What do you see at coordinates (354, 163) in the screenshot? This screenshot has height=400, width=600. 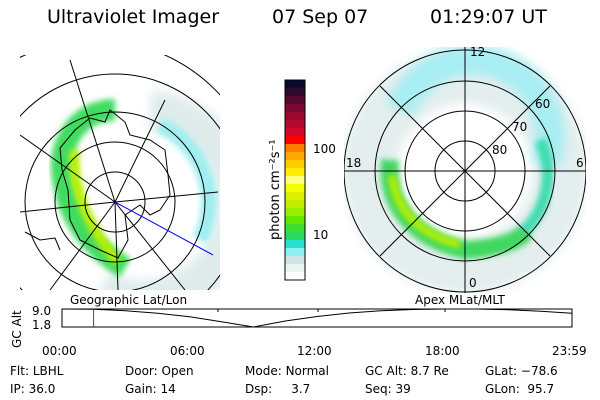 I see `mlt-label-18: 18` at bounding box center [354, 163].